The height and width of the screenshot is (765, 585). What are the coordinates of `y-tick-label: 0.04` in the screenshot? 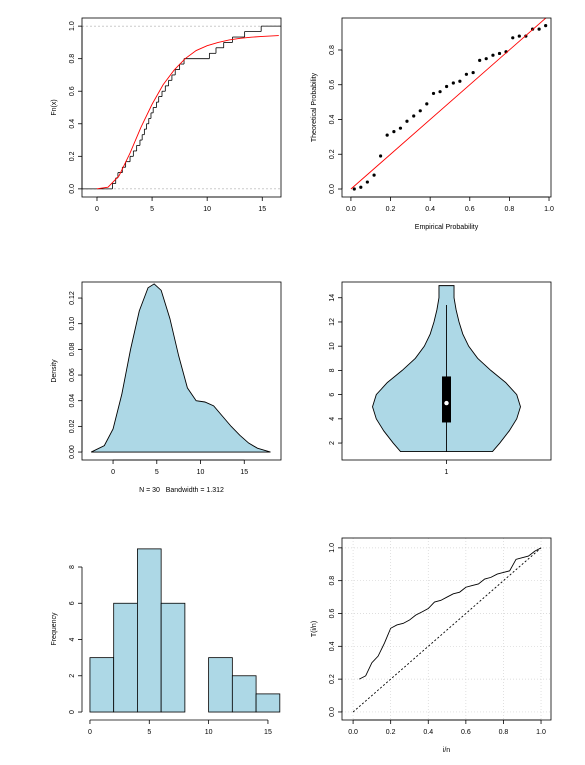 It's located at (72, 401).